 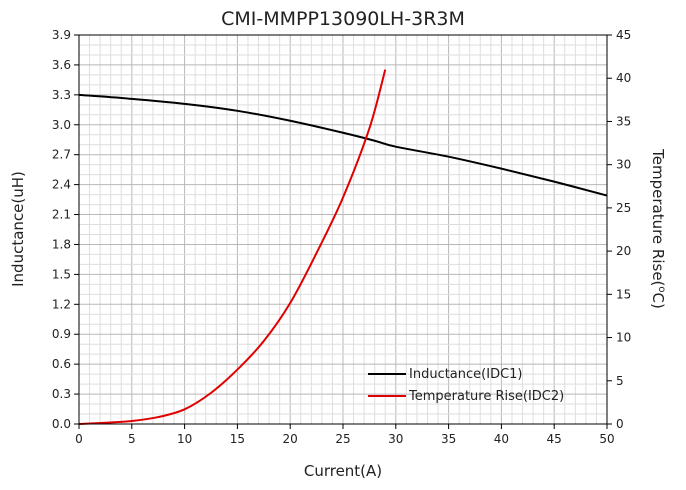 What do you see at coordinates (61, 215) in the screenshot?
I see `y-tick-label: 2.1` at bounding box center [61, 215].